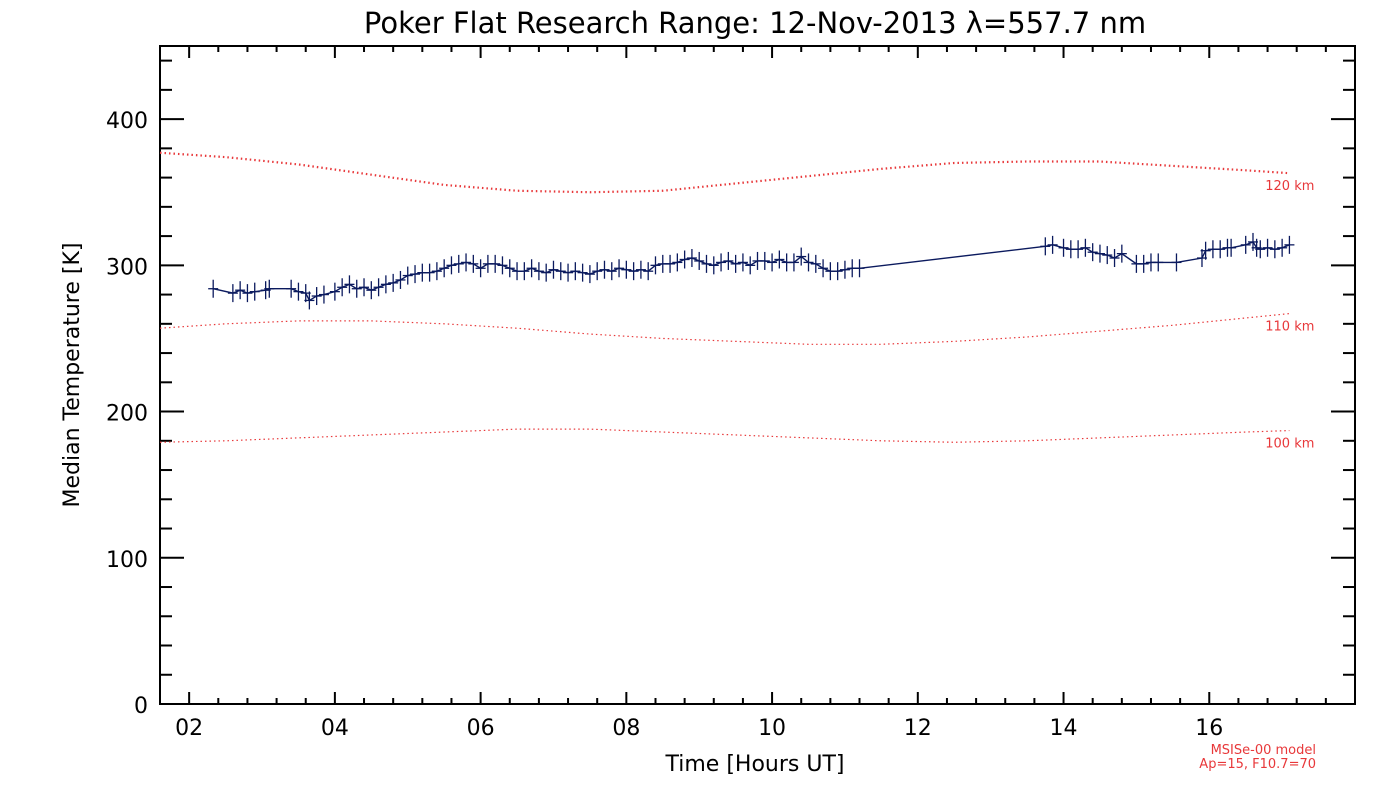  What do you see at coordinates (1289, 327) in the screenshot?
I see `model-line-label: 110 km` at bounding box center [1289, 327].